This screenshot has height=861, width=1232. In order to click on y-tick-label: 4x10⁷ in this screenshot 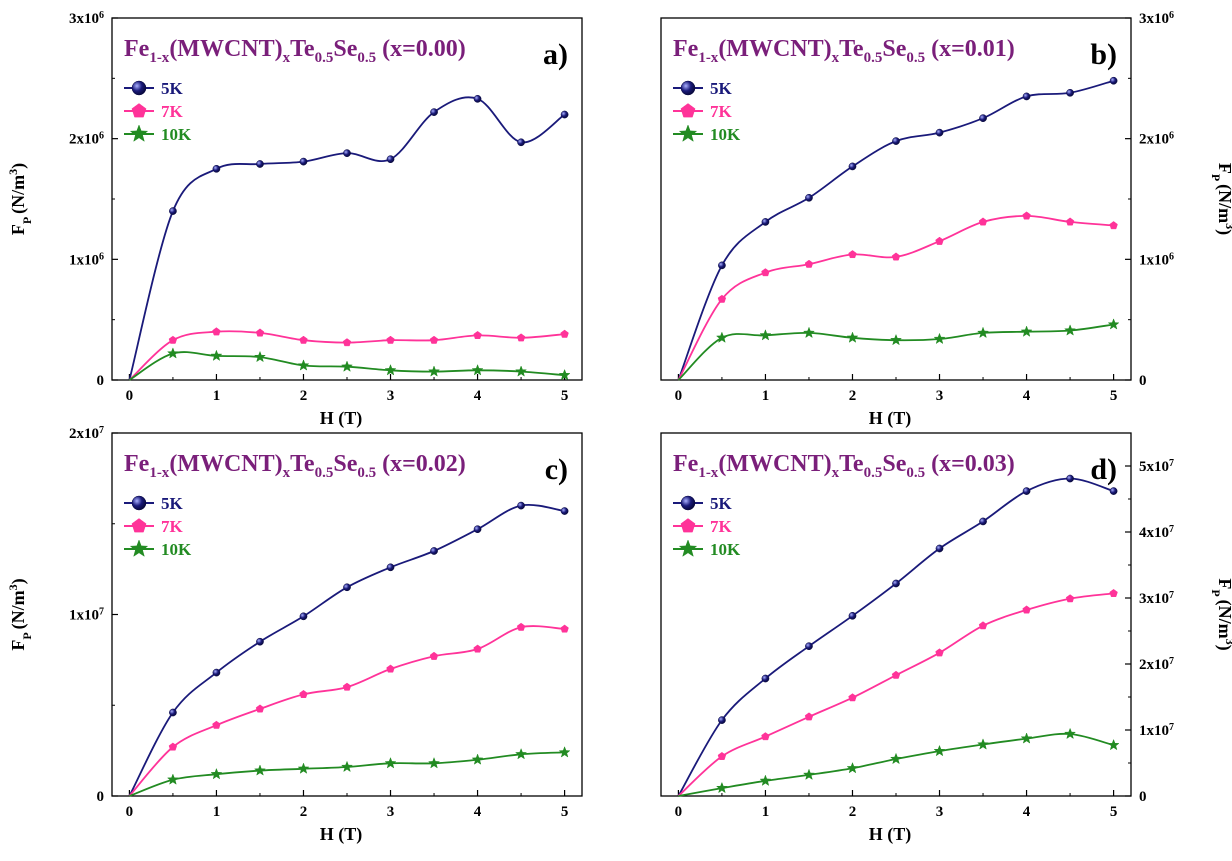, I will do `click(1156, 533)`.